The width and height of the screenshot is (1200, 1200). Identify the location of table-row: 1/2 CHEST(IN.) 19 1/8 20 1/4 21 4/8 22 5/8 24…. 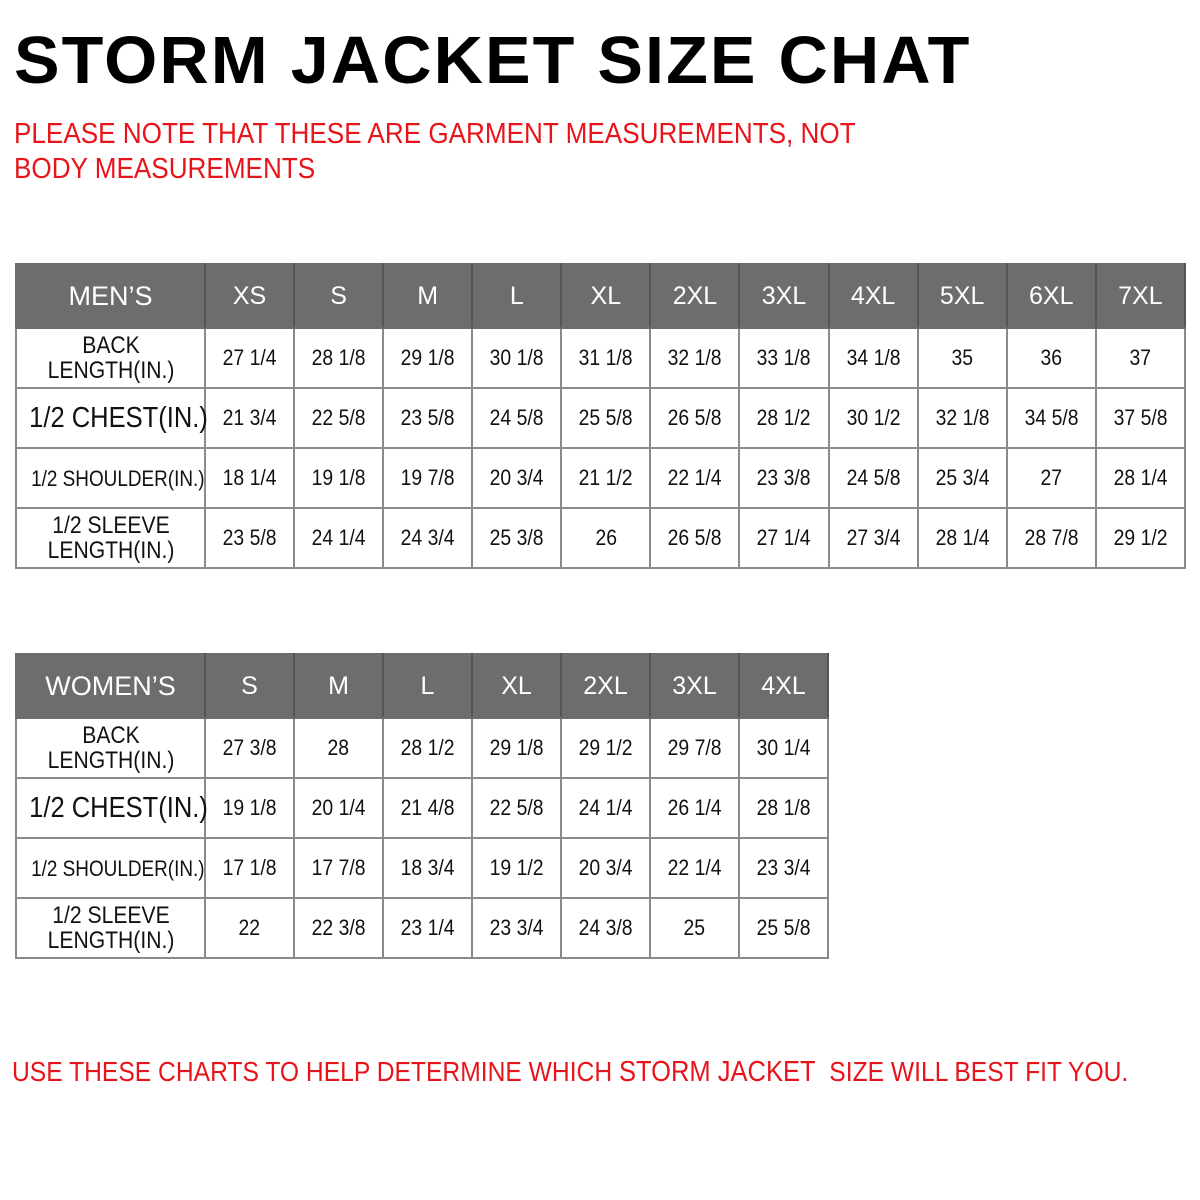
(422, 808).